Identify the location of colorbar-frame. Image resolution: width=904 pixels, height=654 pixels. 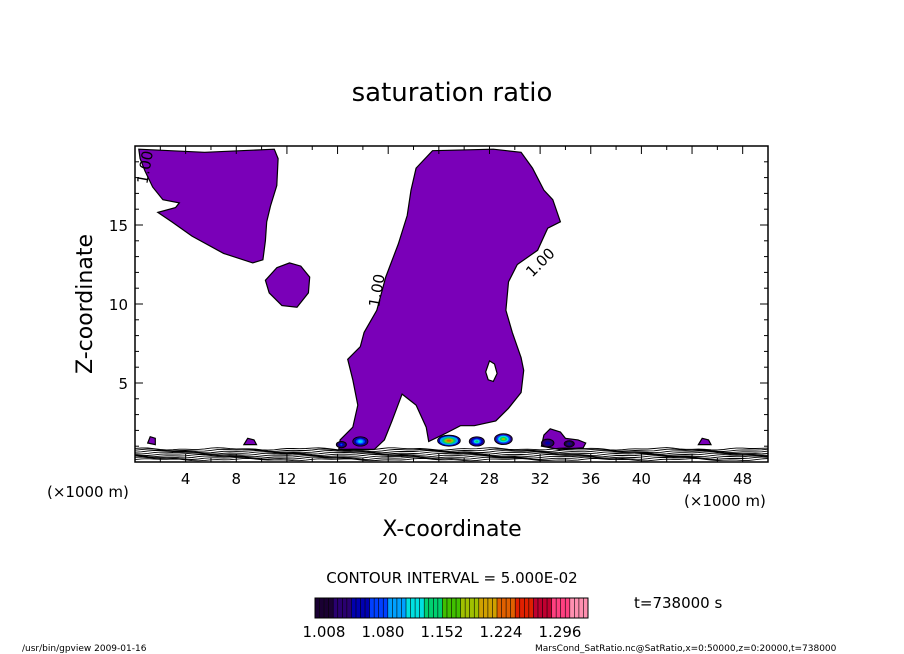
(451, 608).